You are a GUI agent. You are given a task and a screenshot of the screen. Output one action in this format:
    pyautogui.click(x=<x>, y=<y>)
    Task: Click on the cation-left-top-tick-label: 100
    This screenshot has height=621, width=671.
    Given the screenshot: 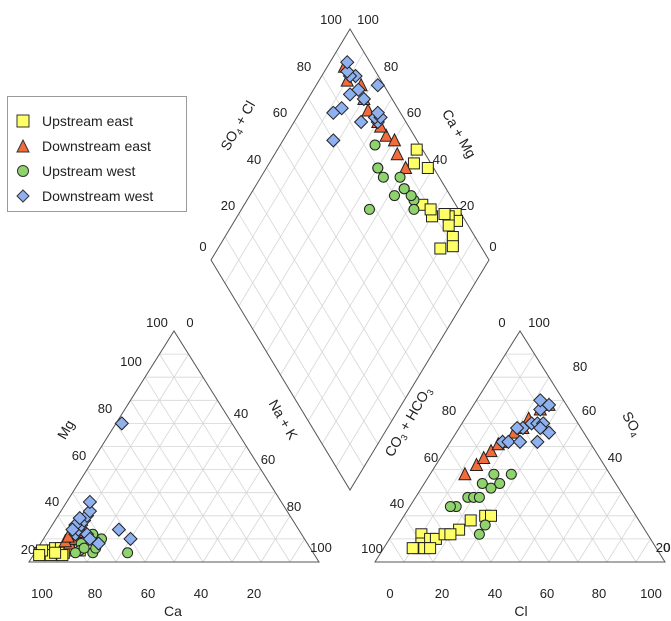 What is the action you would take?
    pyautogui.click(x=157, y=322)
    